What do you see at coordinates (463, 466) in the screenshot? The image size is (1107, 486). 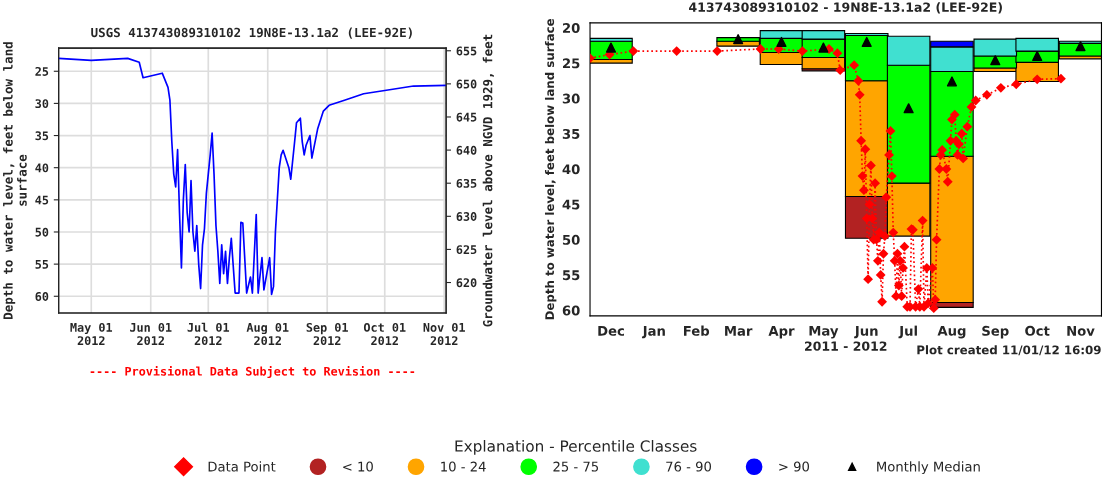 I see `legend-label: 10 - 24` at bounding box center [463, 466].